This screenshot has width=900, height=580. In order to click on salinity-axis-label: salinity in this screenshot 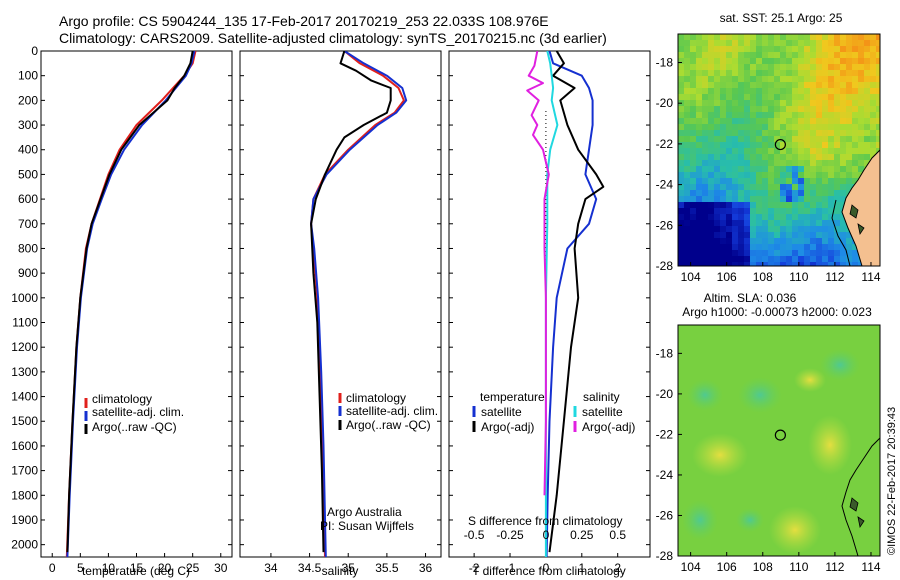, I will do `click(340, 571)`.